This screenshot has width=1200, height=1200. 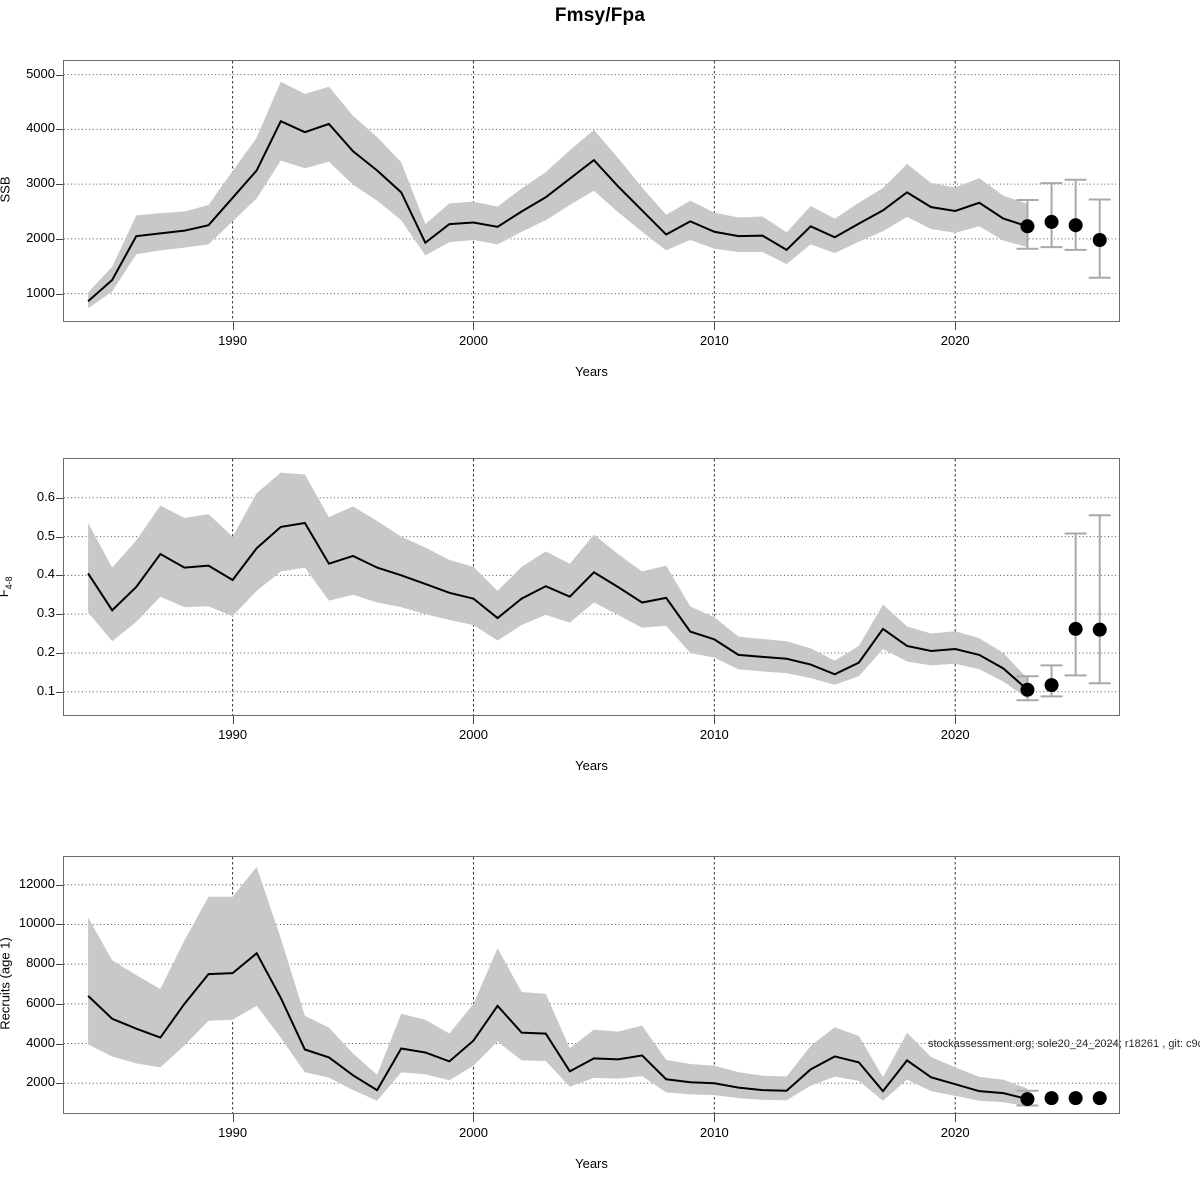 What do you see at coordinates (591, 371) in the screenshot?
I see `x-axis-label-ssb: Years` at bounding box center [591, 371].